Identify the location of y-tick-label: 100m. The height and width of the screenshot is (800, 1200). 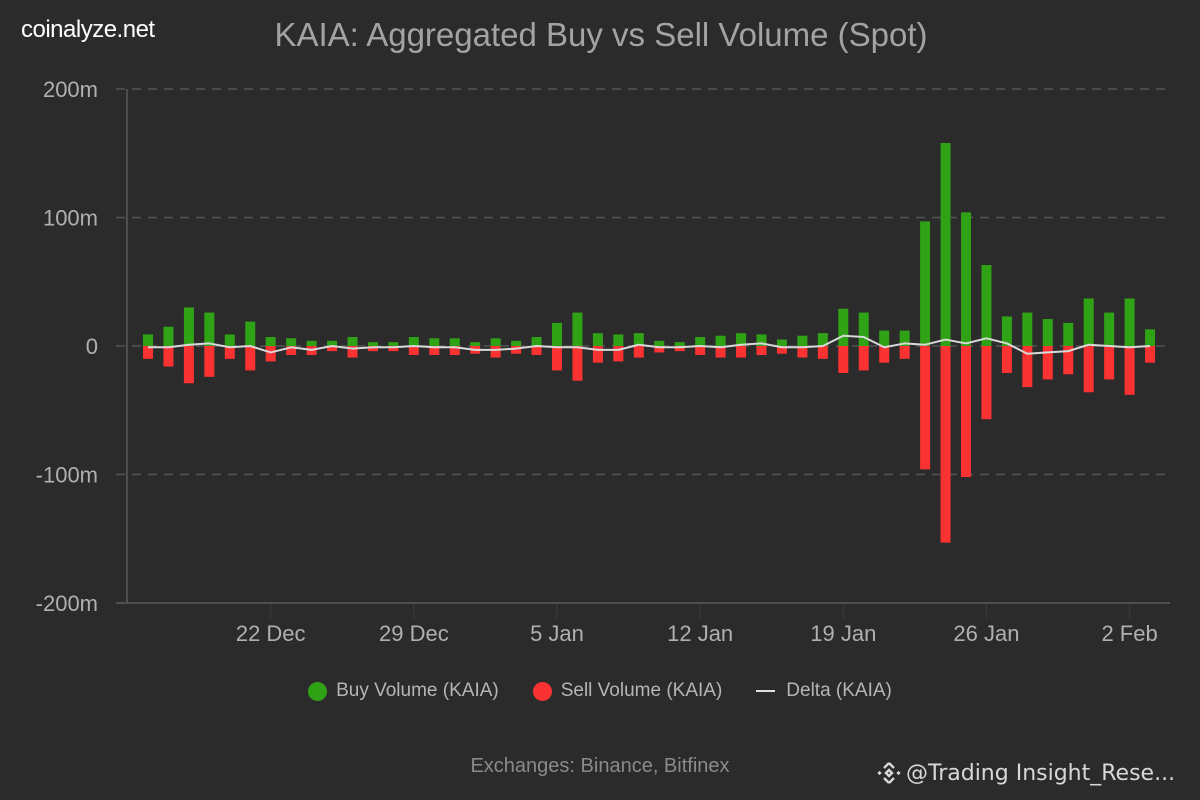
(70, 218).